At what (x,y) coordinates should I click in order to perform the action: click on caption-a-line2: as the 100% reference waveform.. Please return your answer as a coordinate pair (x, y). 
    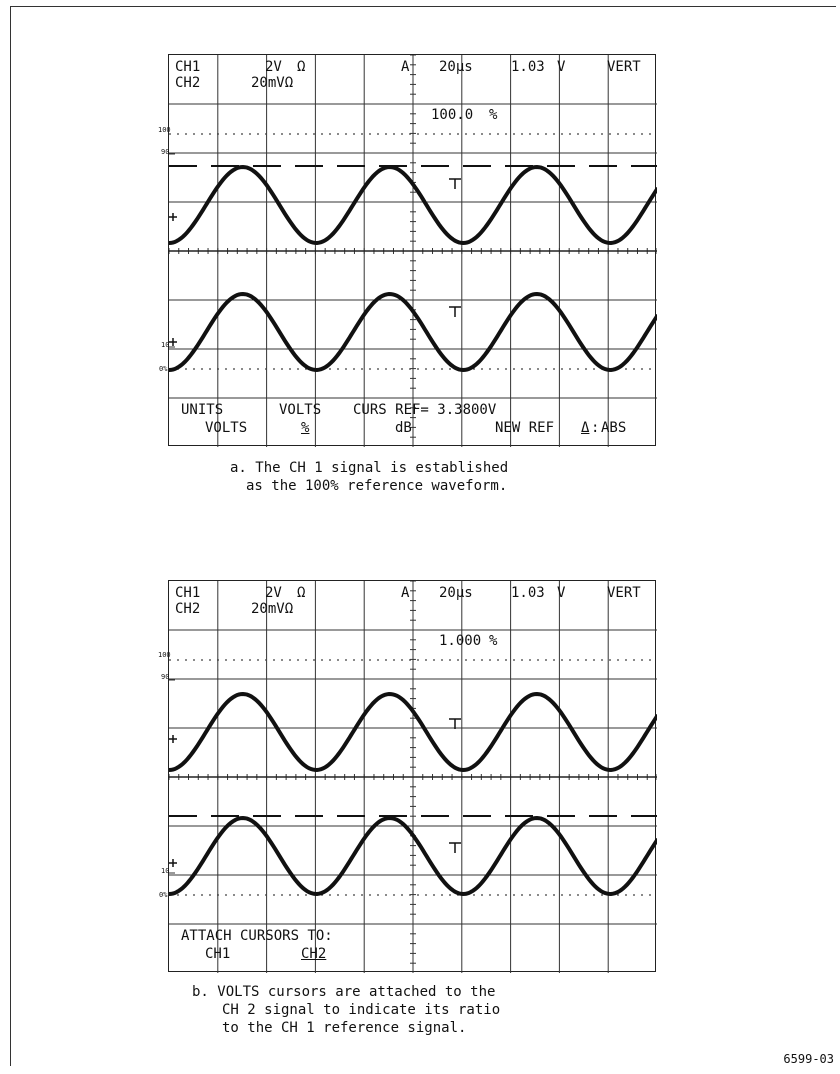
    Looking at the image, I should click on (377, 486).